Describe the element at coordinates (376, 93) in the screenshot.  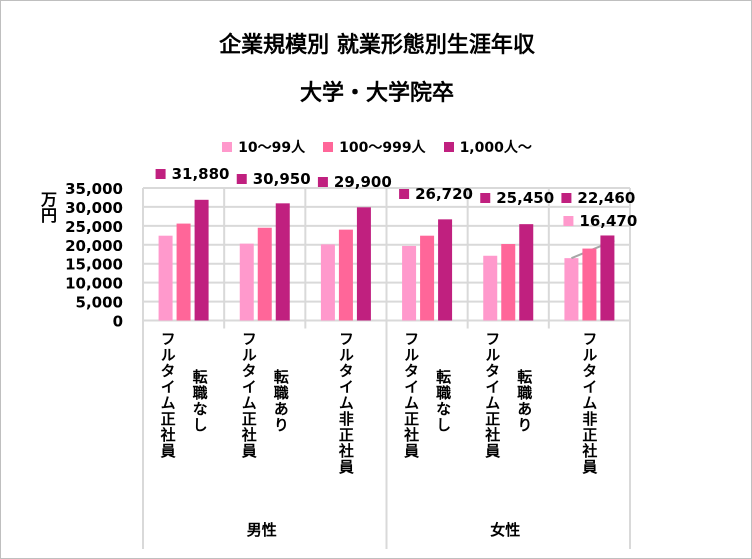
I see `chart-subtitle: 大学・大学院卒` at that location.